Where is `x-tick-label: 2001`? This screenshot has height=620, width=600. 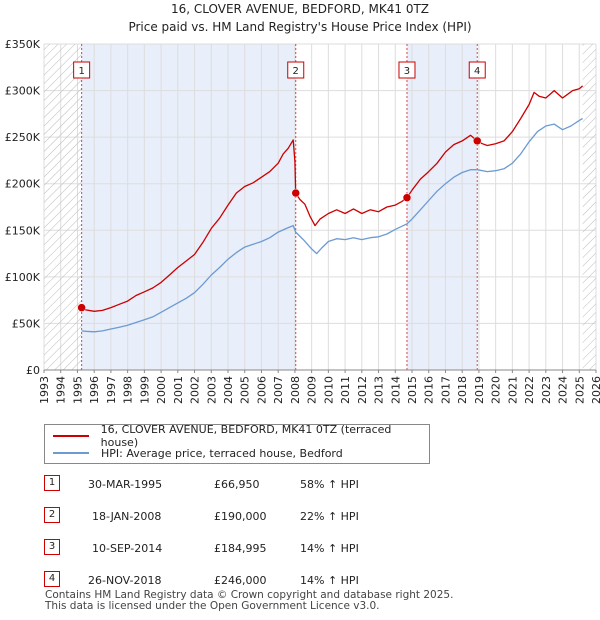 x-tick-label: 2001 is located at coordinates (178, 390).